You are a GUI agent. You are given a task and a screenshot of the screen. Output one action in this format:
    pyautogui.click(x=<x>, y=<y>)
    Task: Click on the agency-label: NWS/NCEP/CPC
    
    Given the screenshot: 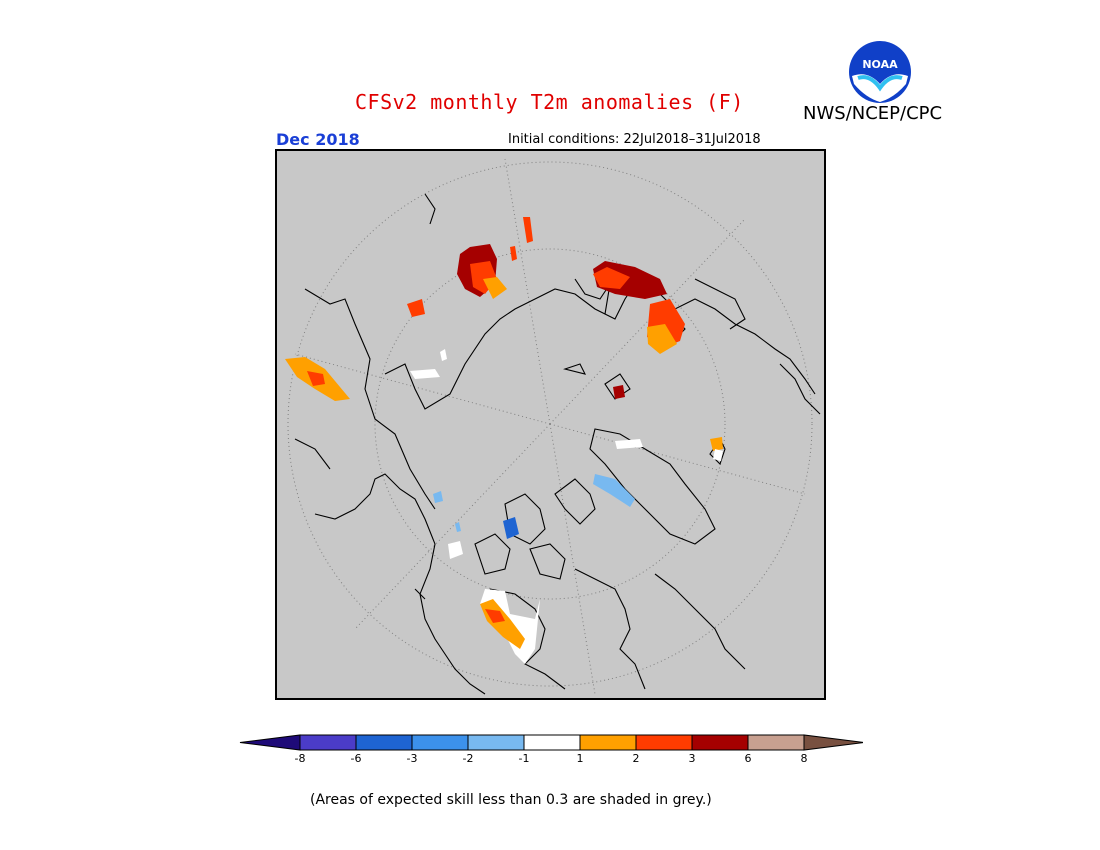 What is the action you would take?
    pyautogui.click(x=873, y=113)
    